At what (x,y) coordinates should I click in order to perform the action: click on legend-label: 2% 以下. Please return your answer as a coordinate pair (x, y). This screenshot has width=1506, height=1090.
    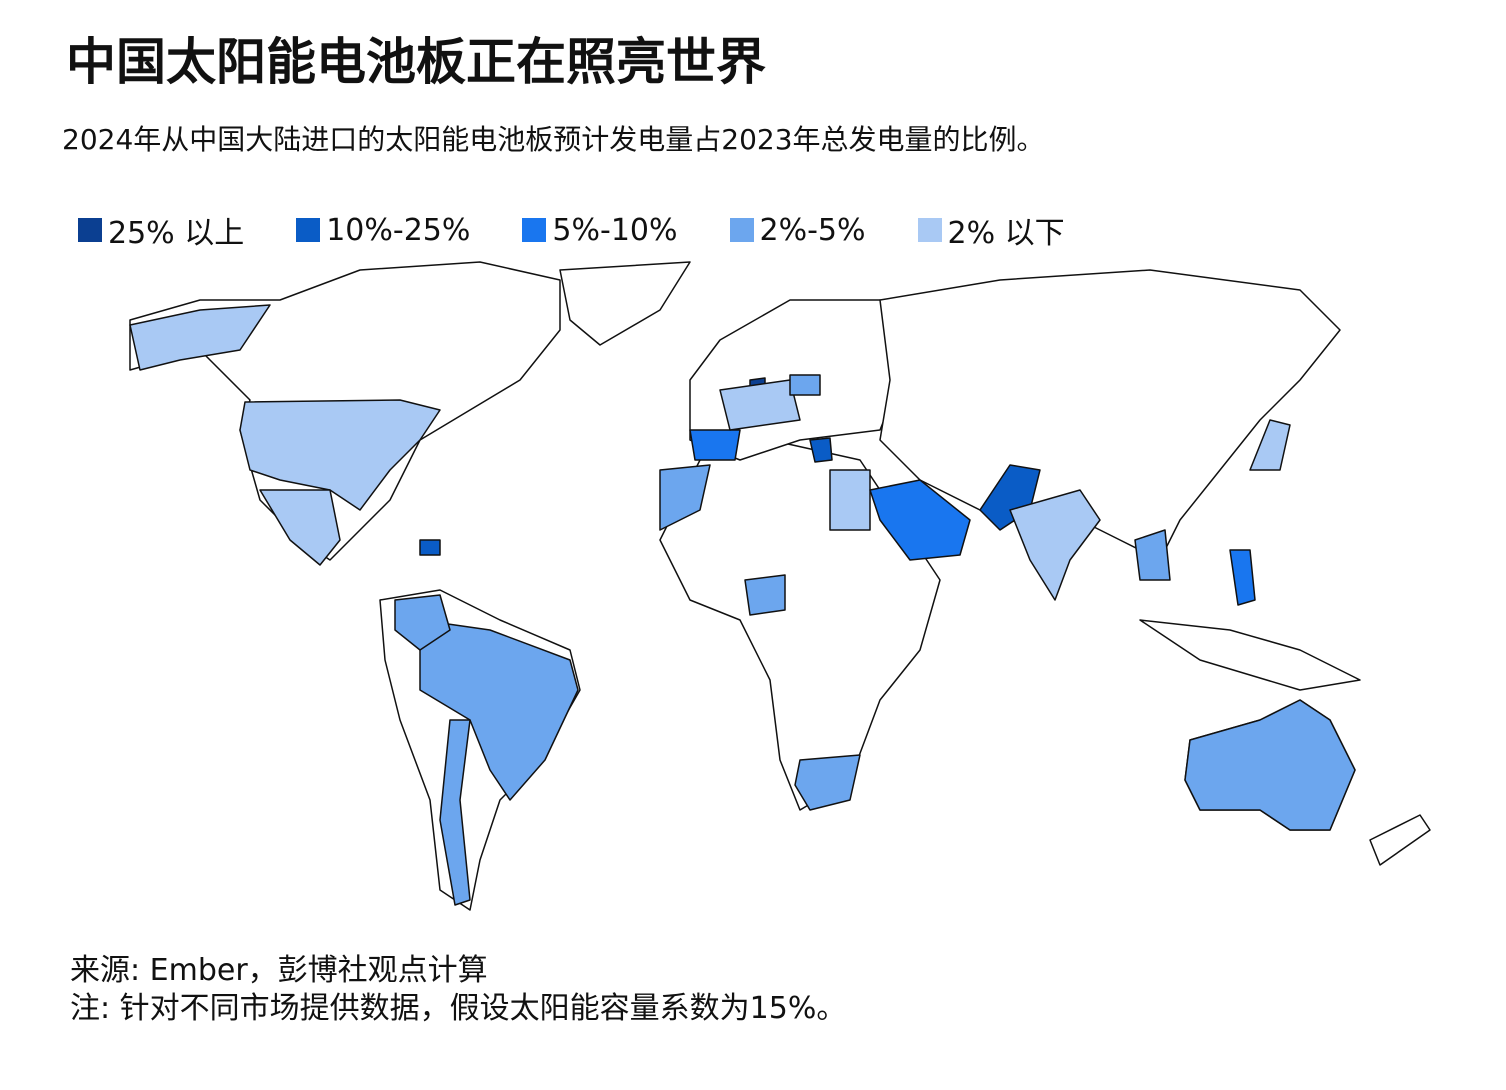
    Looking at the image, I should click on (1006, 233).